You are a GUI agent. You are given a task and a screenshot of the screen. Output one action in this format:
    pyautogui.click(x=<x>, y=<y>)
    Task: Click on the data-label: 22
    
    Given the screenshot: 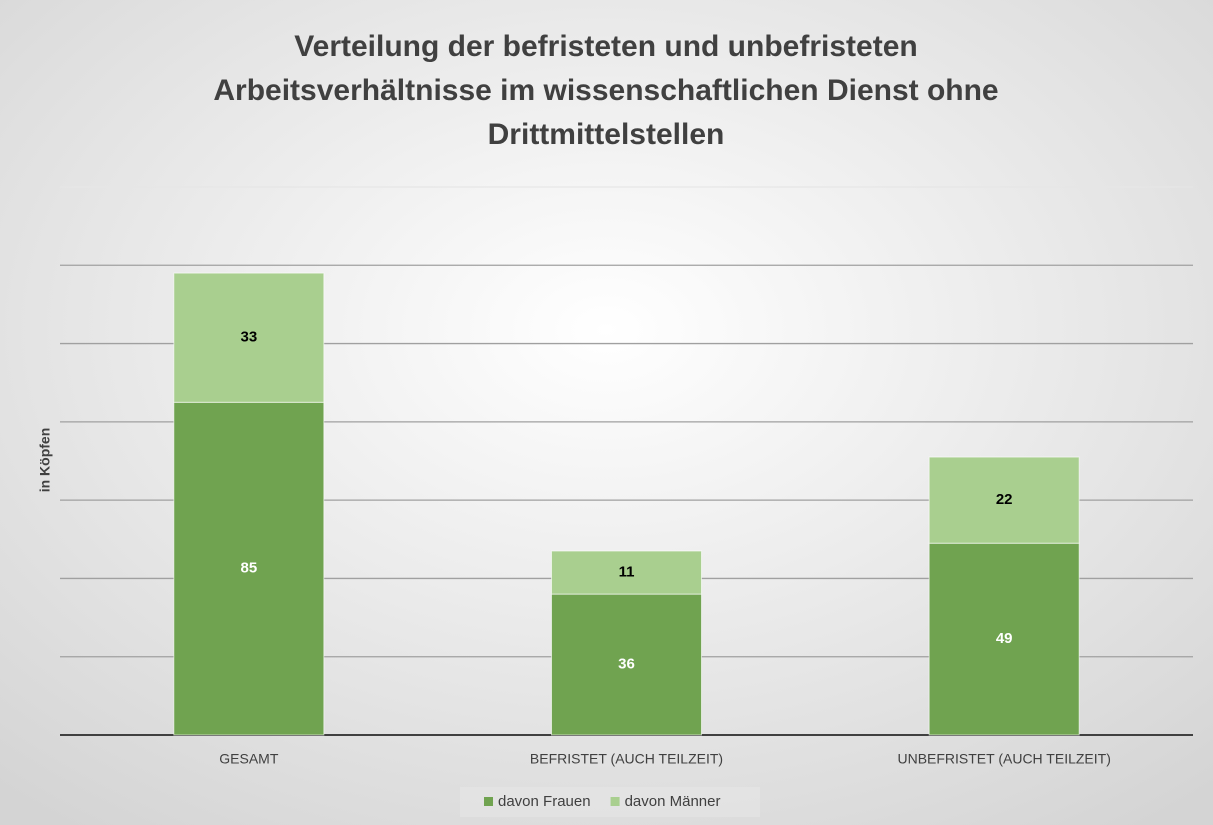 What is the action you would take?
    pyautogui.click(x=1004, y=499)
    